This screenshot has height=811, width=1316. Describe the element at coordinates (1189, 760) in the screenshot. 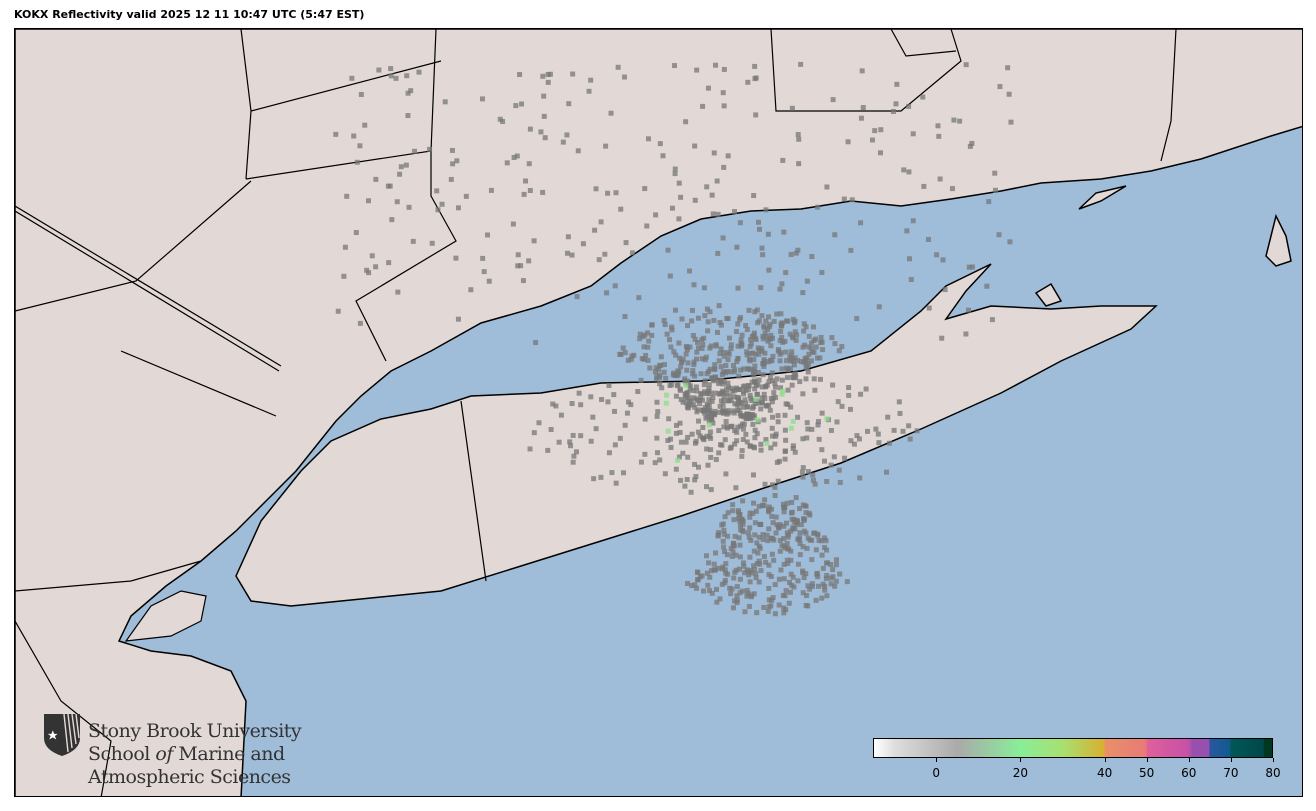

I see `colorbar-tick-mark` at that location.